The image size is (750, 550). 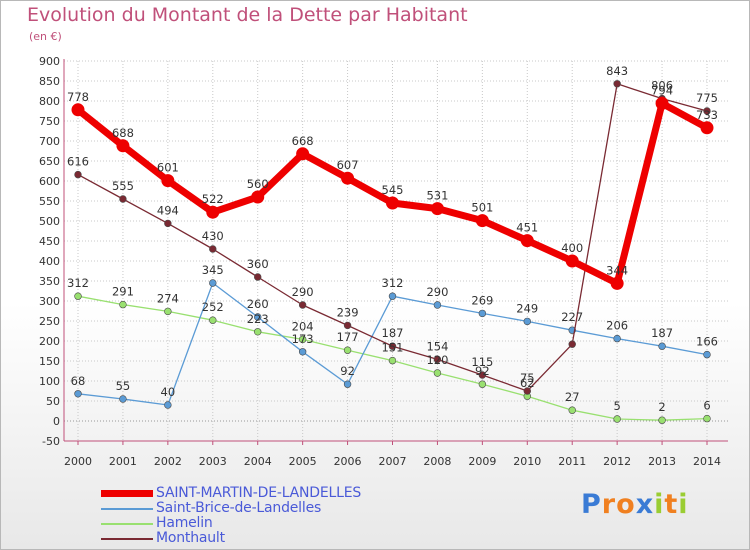 What do you see at coordinates (303, 461) in the screenshot?
I see `x-tick-label: 2005` at bounding box center [303, 461].